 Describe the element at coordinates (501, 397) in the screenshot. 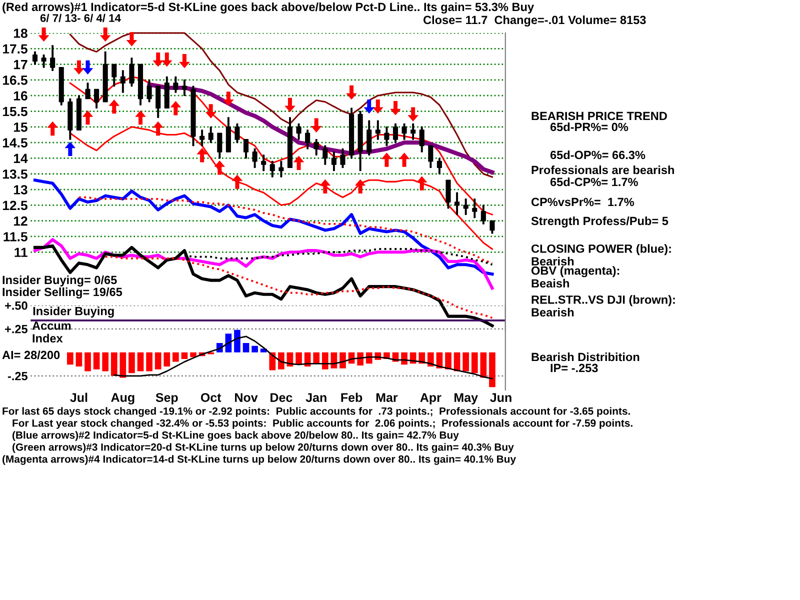

I see `x-tick-label: Jun` at that location.